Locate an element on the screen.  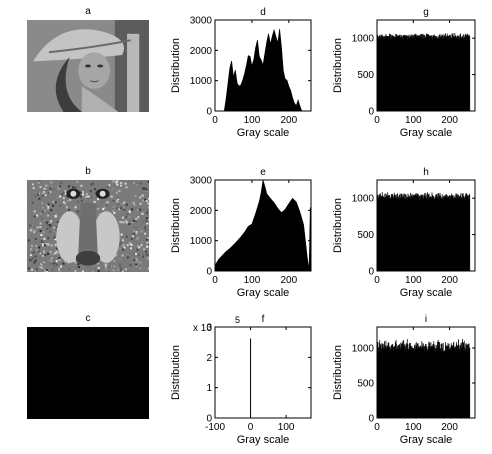
y-tick-label: 0 is located at coordinates (371, 419).